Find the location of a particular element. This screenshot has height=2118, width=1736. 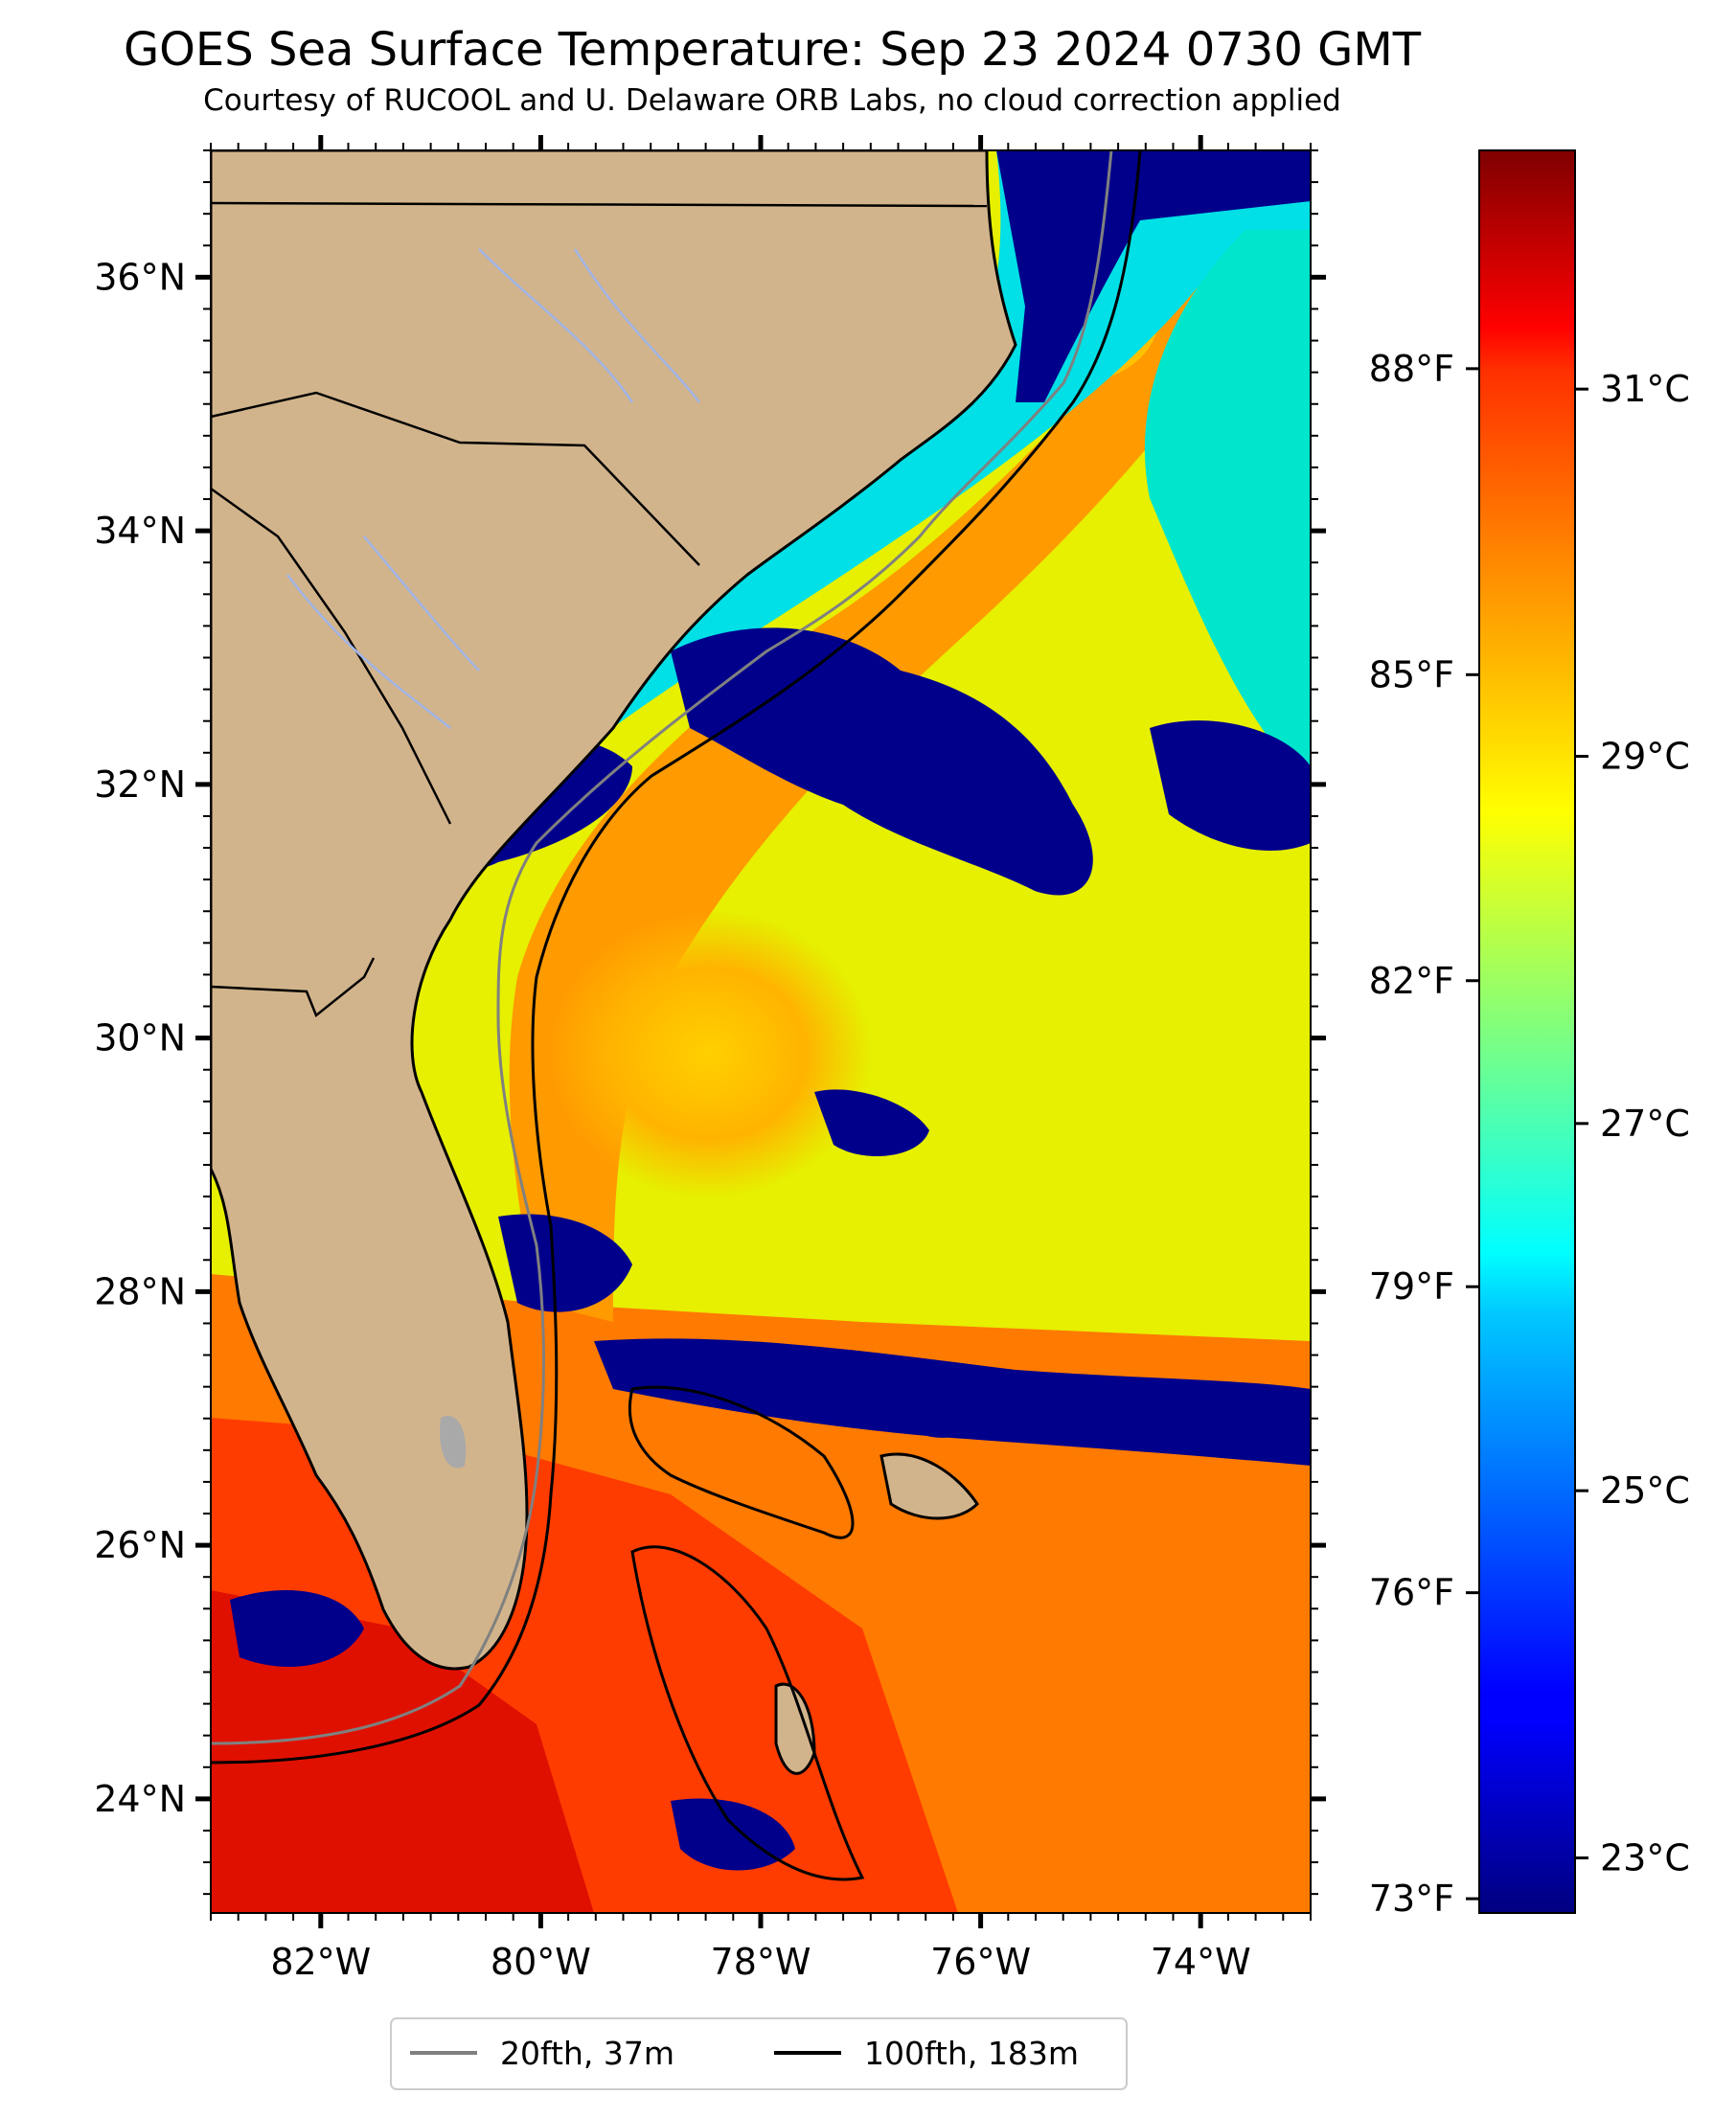

legend-label-20fth: 20fth, 37m is located at coordinates (587, 2053).